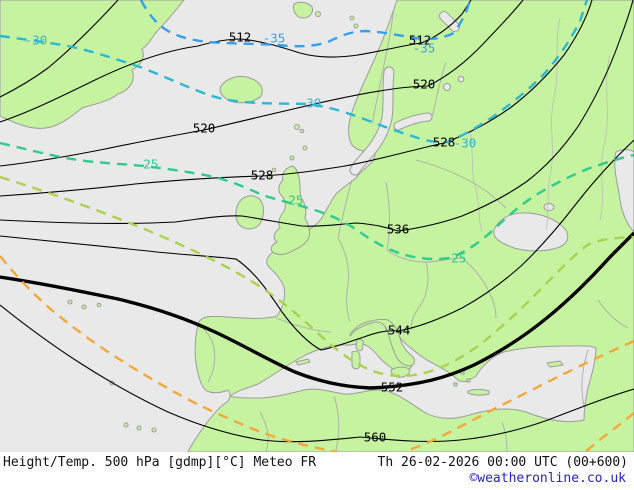 This screenshot has height=490, width=634. I want to click on greenland-landmass, so click(92, 64).